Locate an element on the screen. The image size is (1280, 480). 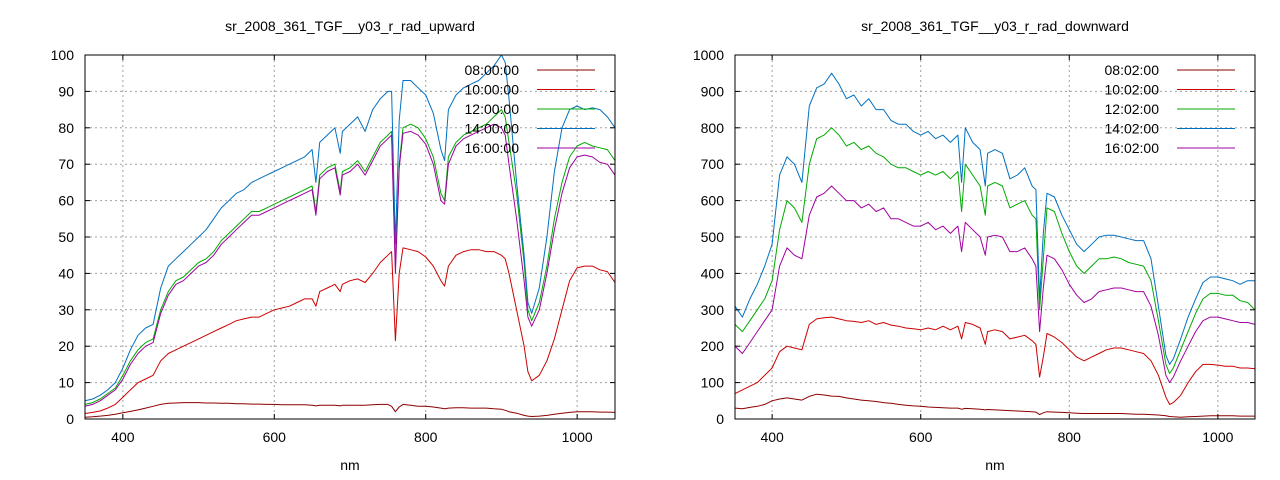
y-tick-label: 40 is located at coordinates (66, 273).